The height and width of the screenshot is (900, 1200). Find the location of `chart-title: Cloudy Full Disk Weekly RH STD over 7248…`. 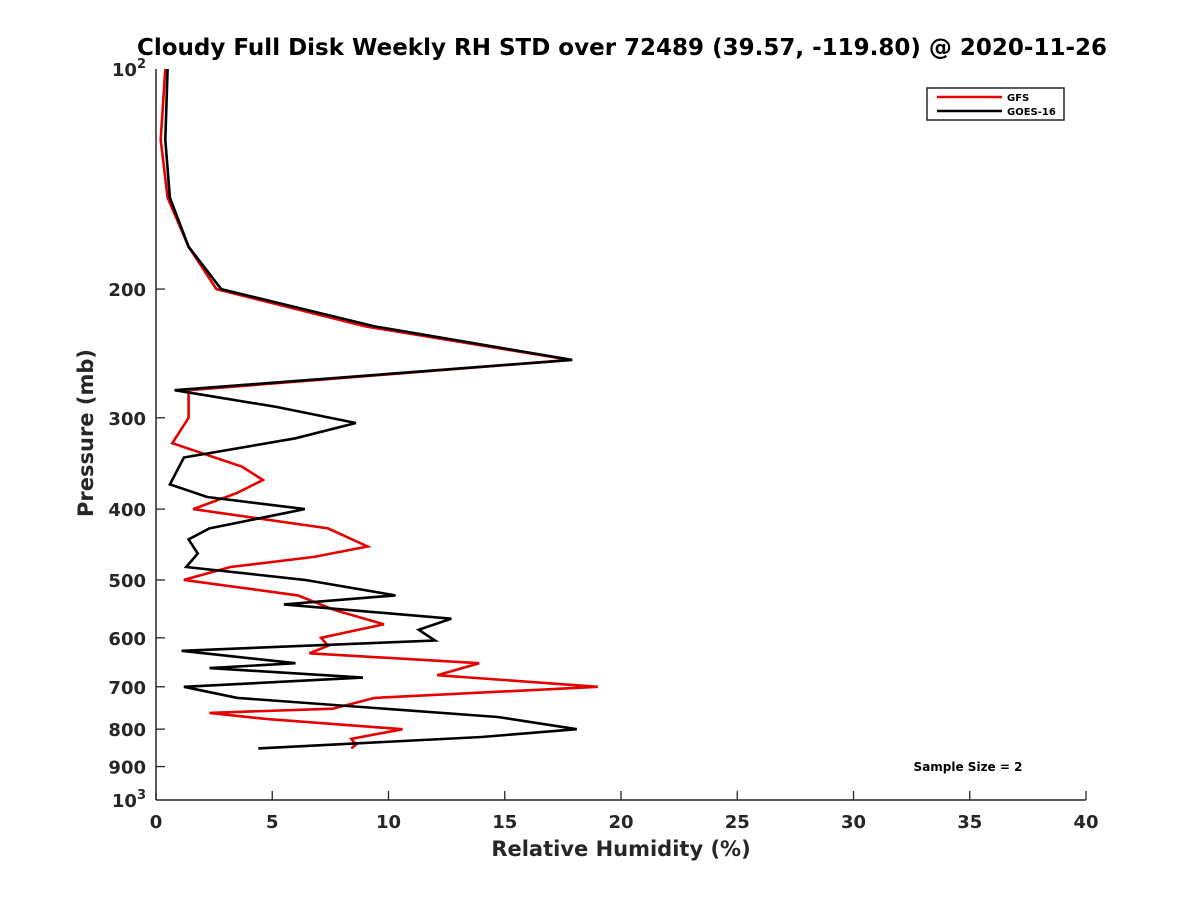

chart-title: Cloudy Full Disk Weekly RH STD over 7248… is located at coordinates (622, 48).